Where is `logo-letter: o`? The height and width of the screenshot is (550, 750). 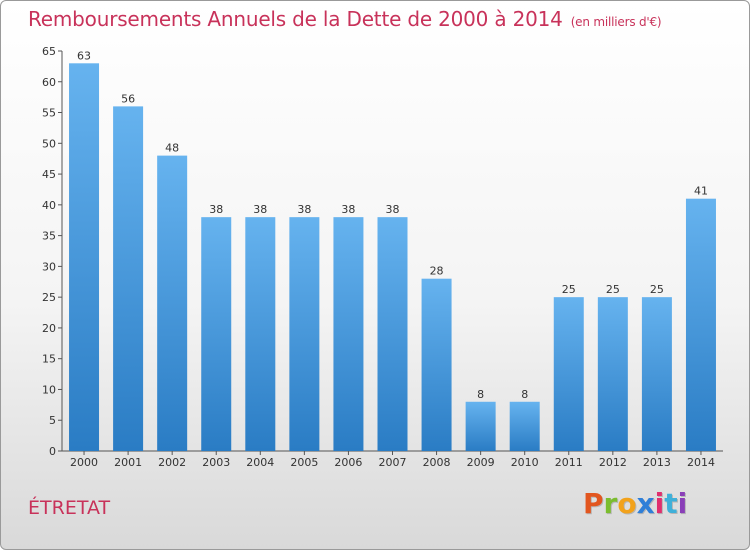
logo-letter: o is located at coordinates (627, 503).